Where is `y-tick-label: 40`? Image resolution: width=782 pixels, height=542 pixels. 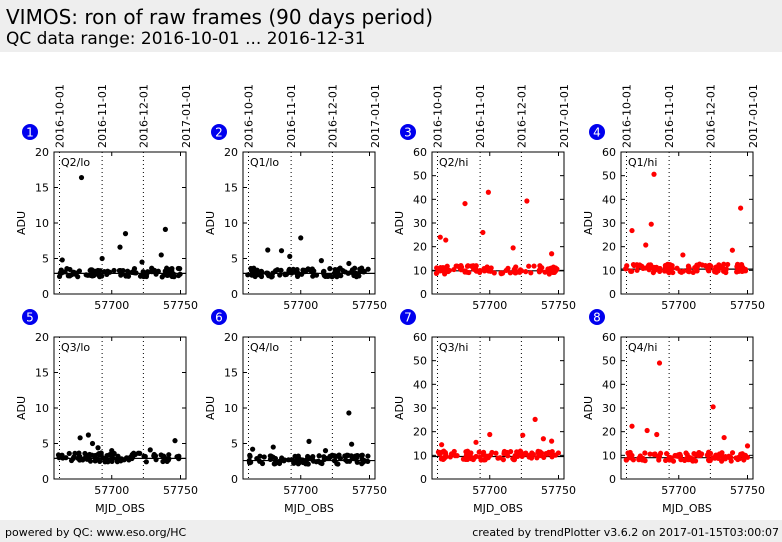 y-tick-label: 40 is located at coordinates (609, 384).